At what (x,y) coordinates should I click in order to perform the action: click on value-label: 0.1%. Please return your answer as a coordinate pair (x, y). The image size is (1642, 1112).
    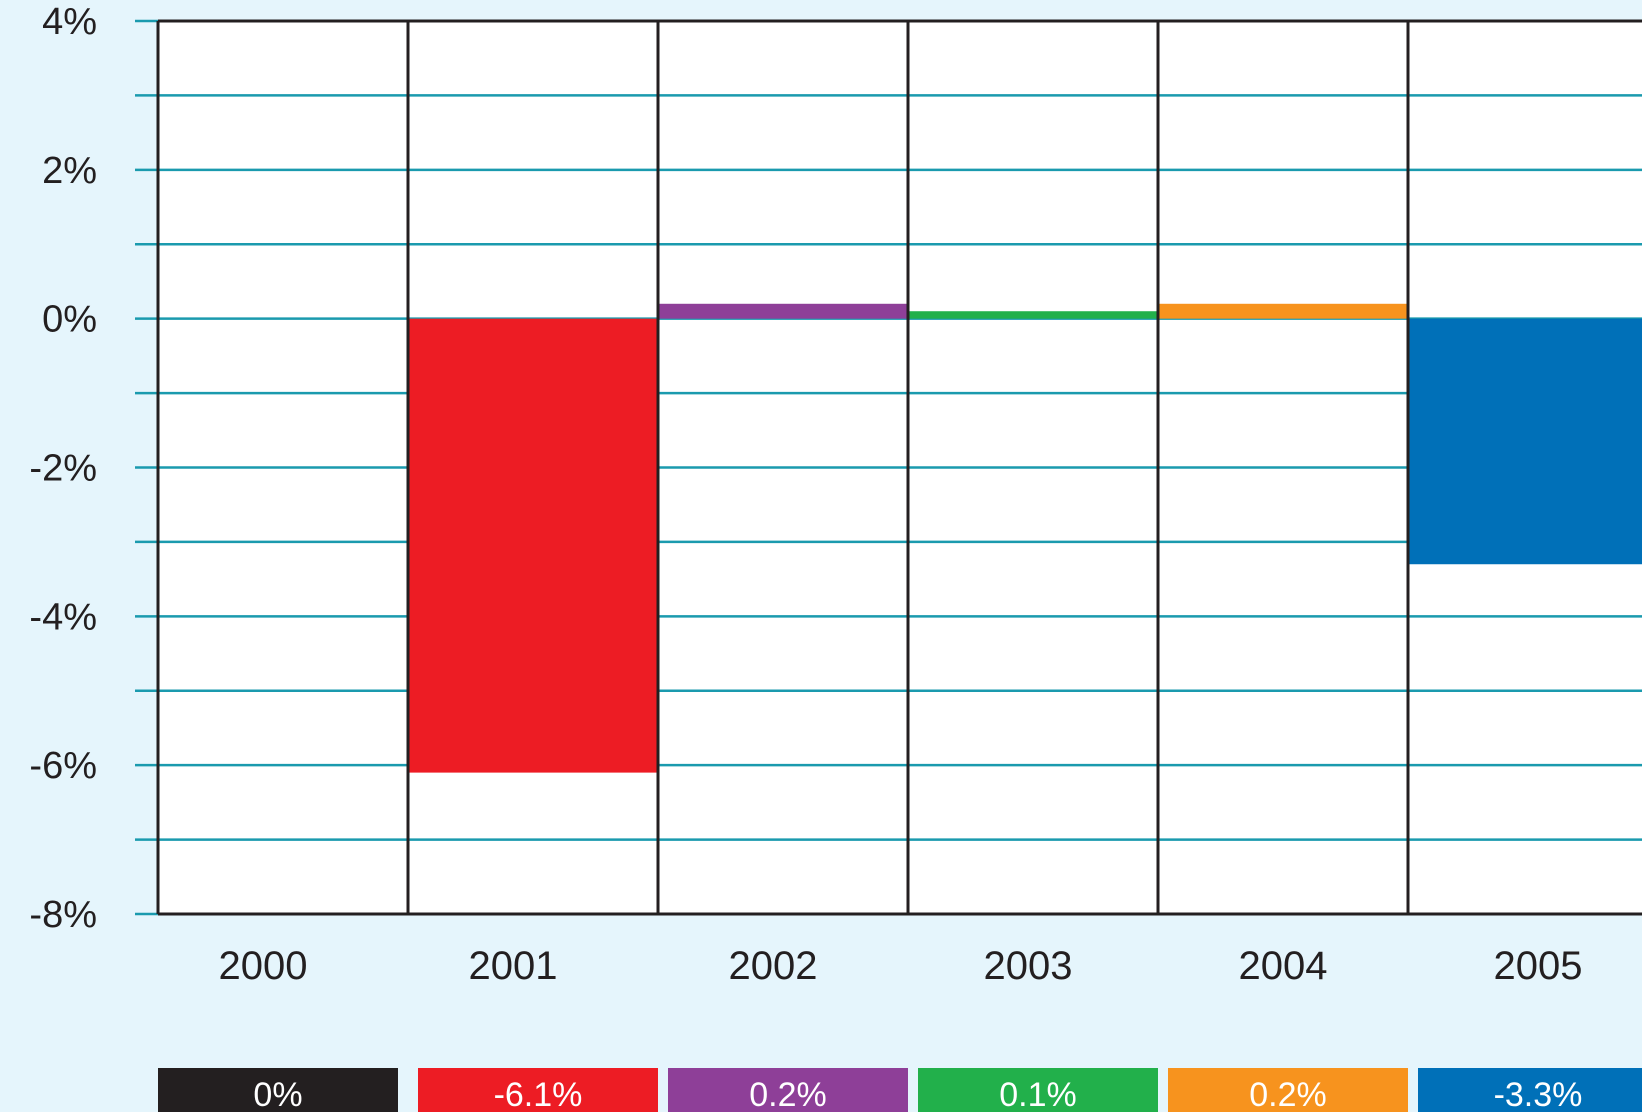
    Looking at the image, I should click on (1038, 1094).